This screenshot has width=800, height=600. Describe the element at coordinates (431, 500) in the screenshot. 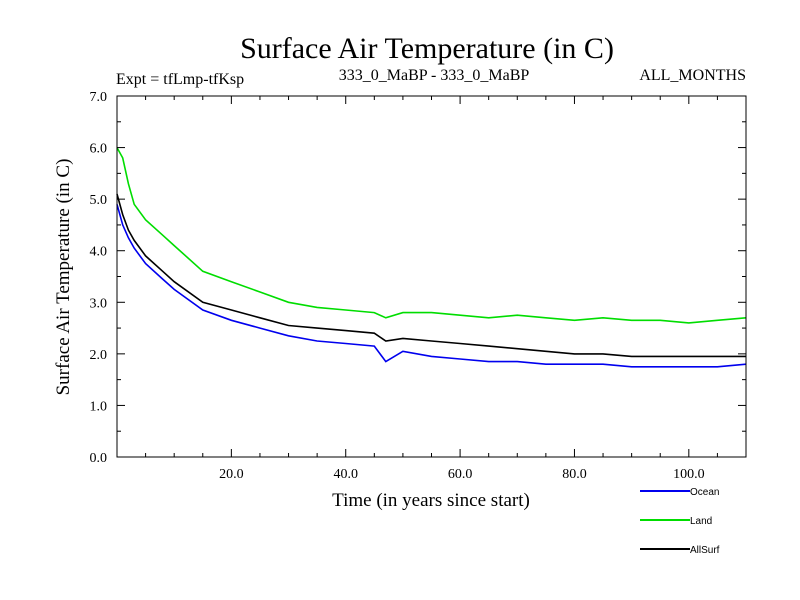

I see `x-axis-label: Time (in years since start)` at that location.